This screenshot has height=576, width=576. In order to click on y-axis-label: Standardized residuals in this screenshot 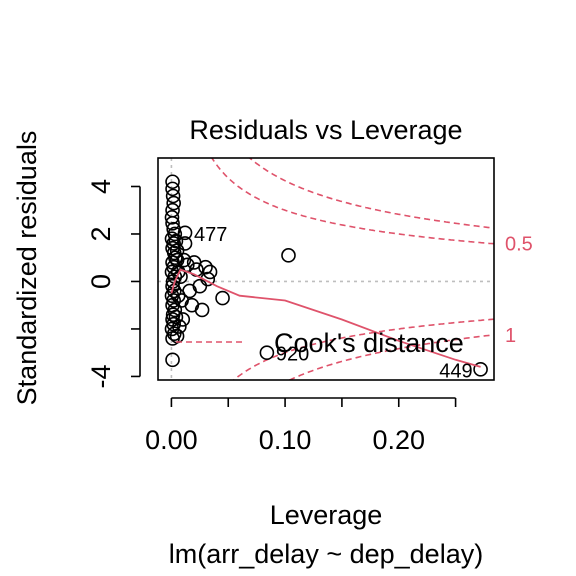, I will do `click(27, 268)`.